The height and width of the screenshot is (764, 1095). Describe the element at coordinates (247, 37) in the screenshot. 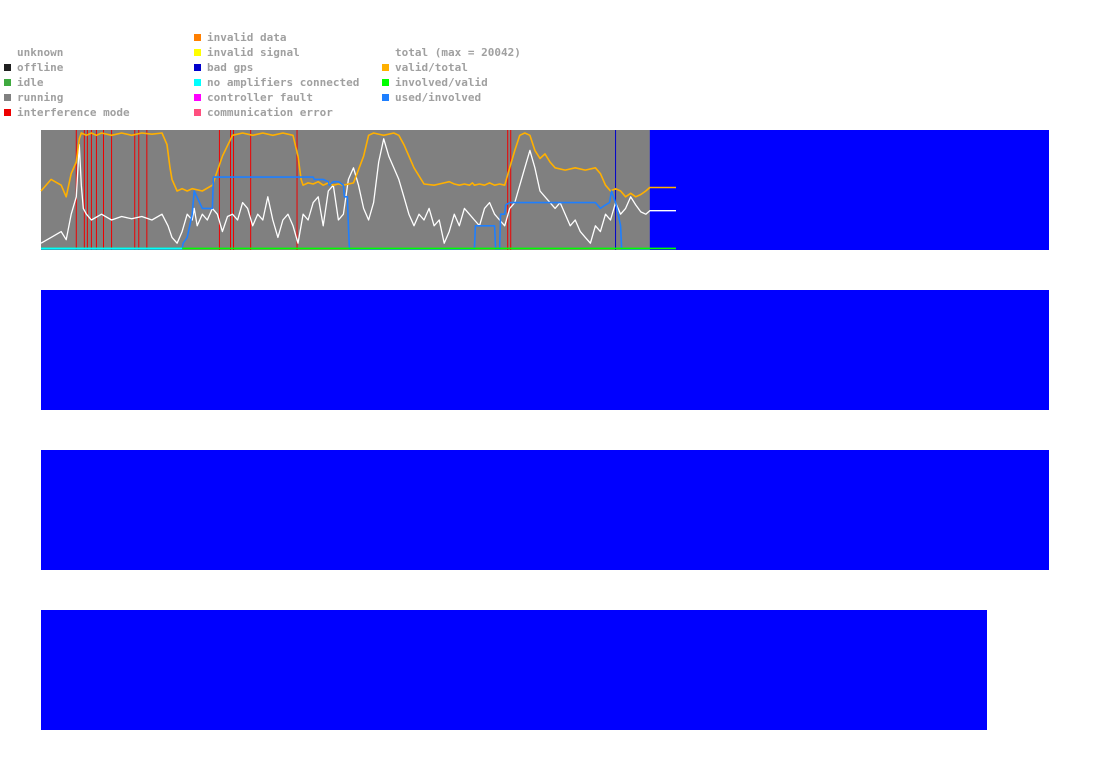

I see `legend-label: invalid data` at that location.